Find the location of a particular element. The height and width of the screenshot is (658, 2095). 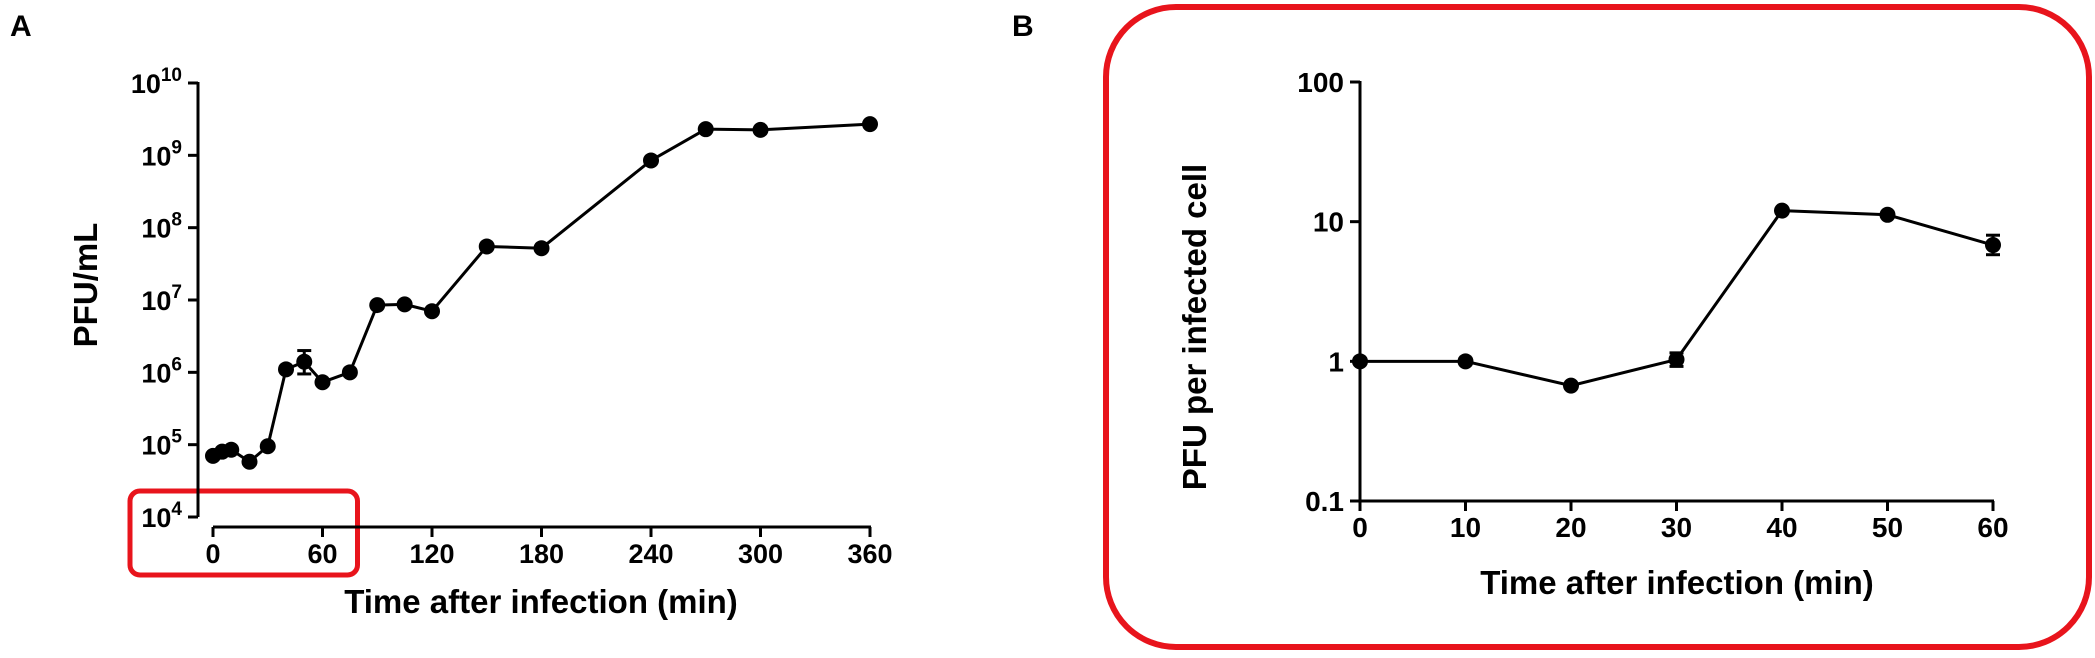

plot-b is located at coordinates (1676, 298).